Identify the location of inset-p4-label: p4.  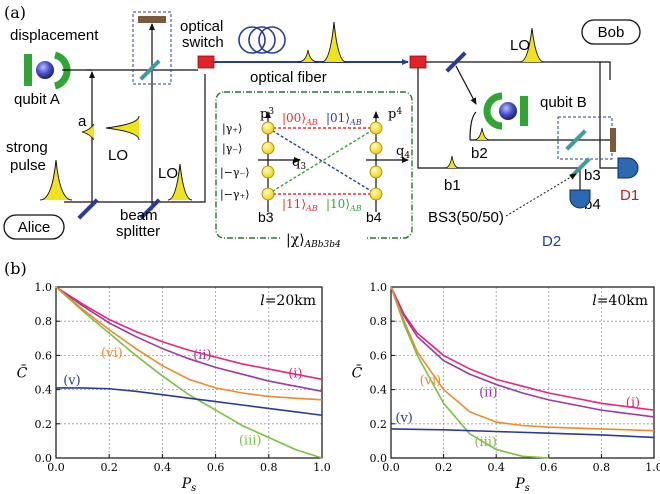
(395, 114).